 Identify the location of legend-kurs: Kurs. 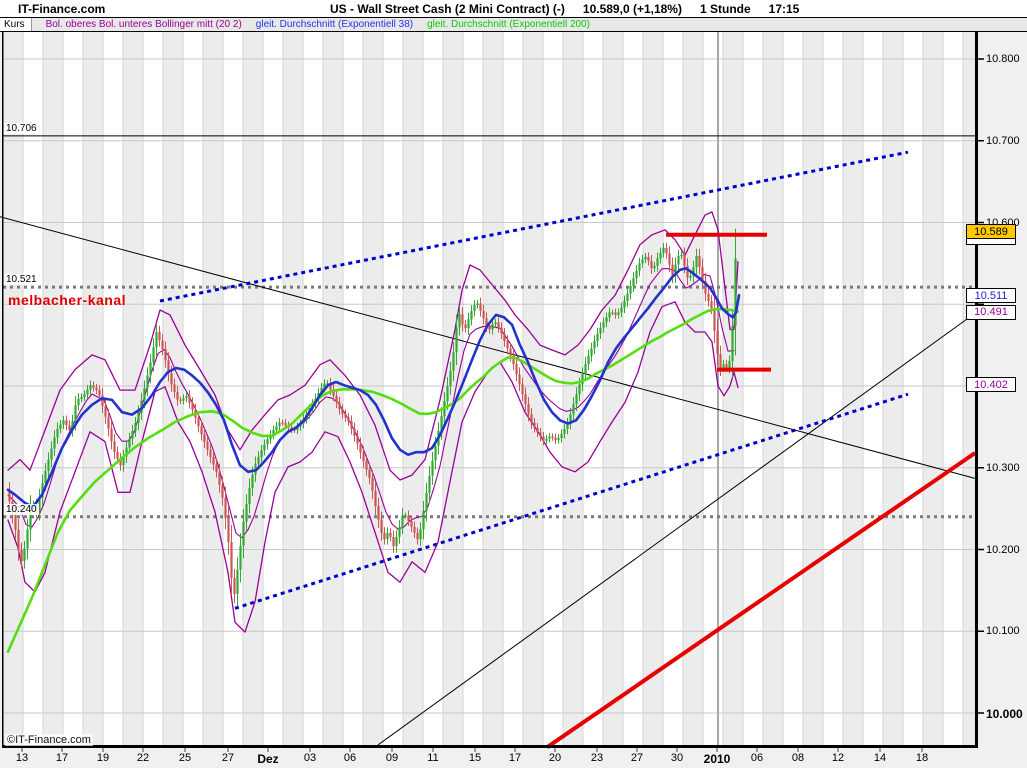
(16, 24).